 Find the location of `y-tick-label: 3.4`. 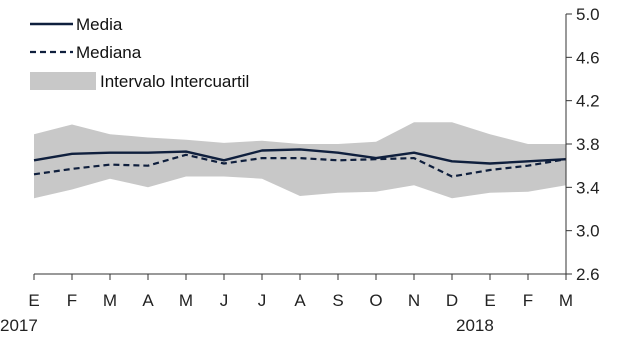

y-tick-label: 3.4 is located at coordinates (588, 187).